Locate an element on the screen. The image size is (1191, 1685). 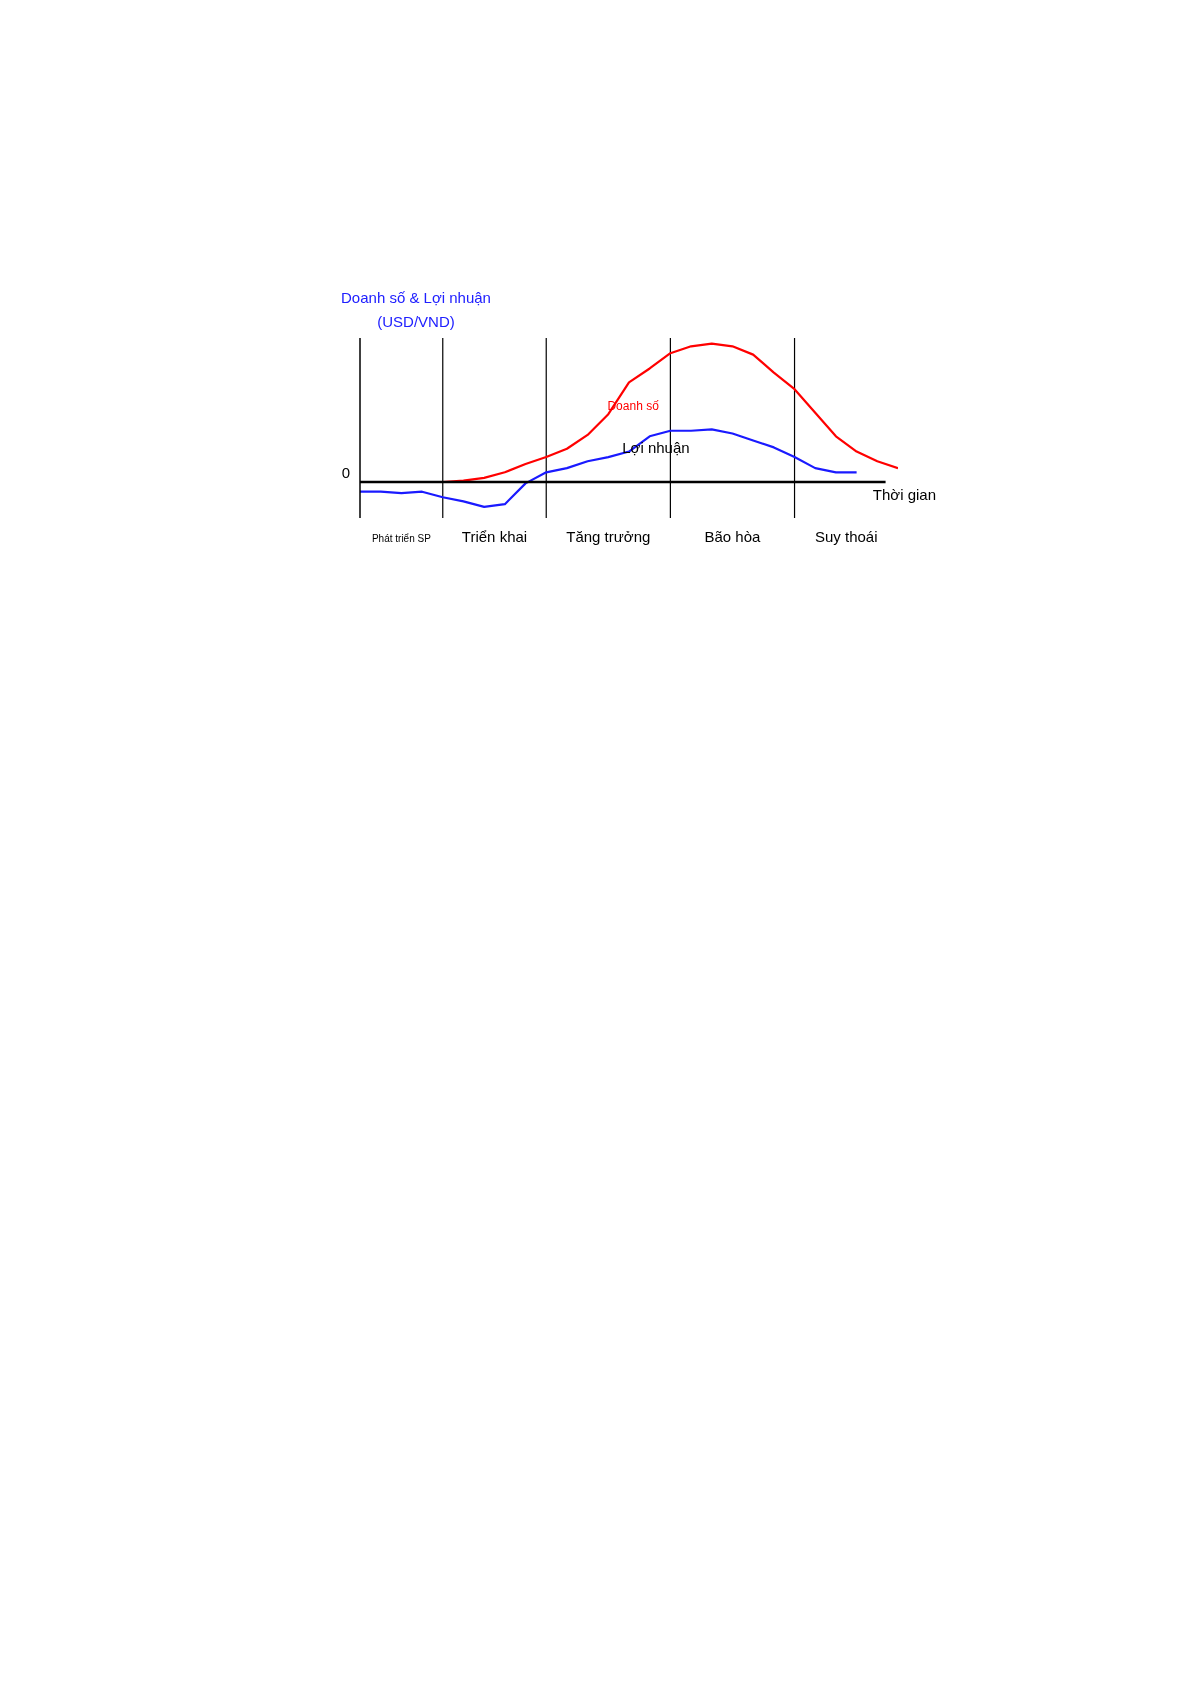
text: Tăng trưởng is located at coordinates (608, 536).